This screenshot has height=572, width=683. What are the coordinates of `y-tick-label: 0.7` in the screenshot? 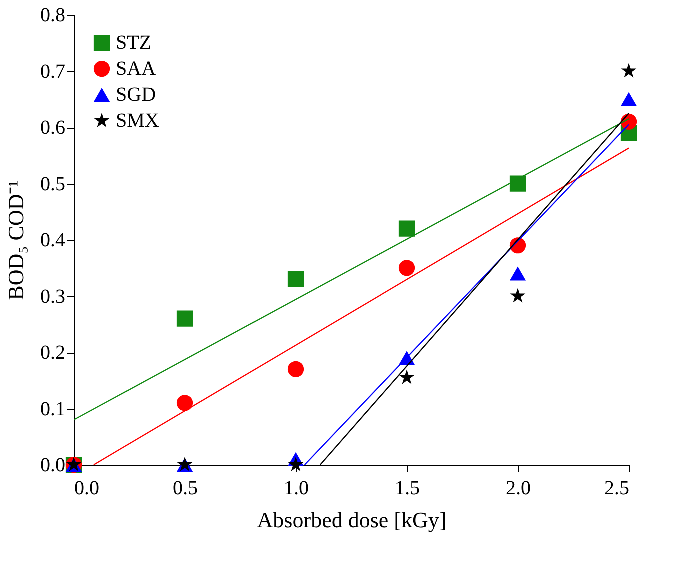 It's located at (53, 71).